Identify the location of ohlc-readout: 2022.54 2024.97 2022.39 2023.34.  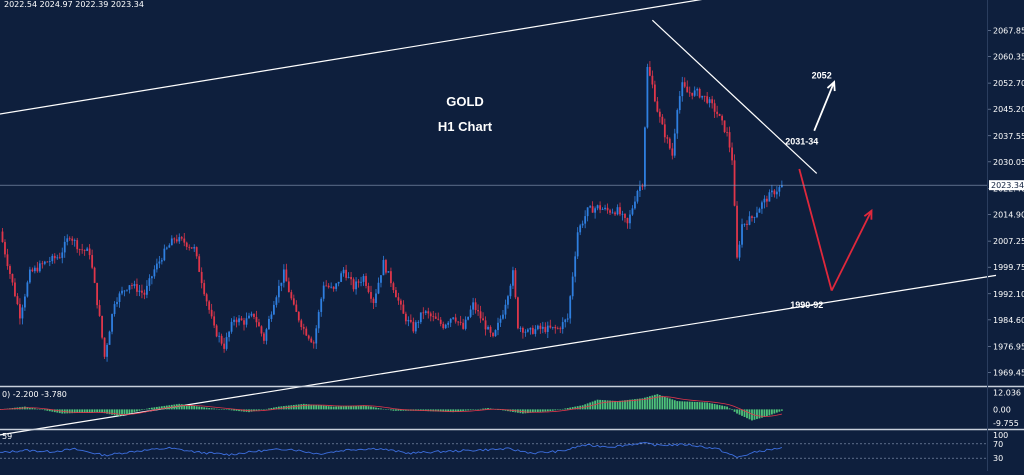
(74, 4).